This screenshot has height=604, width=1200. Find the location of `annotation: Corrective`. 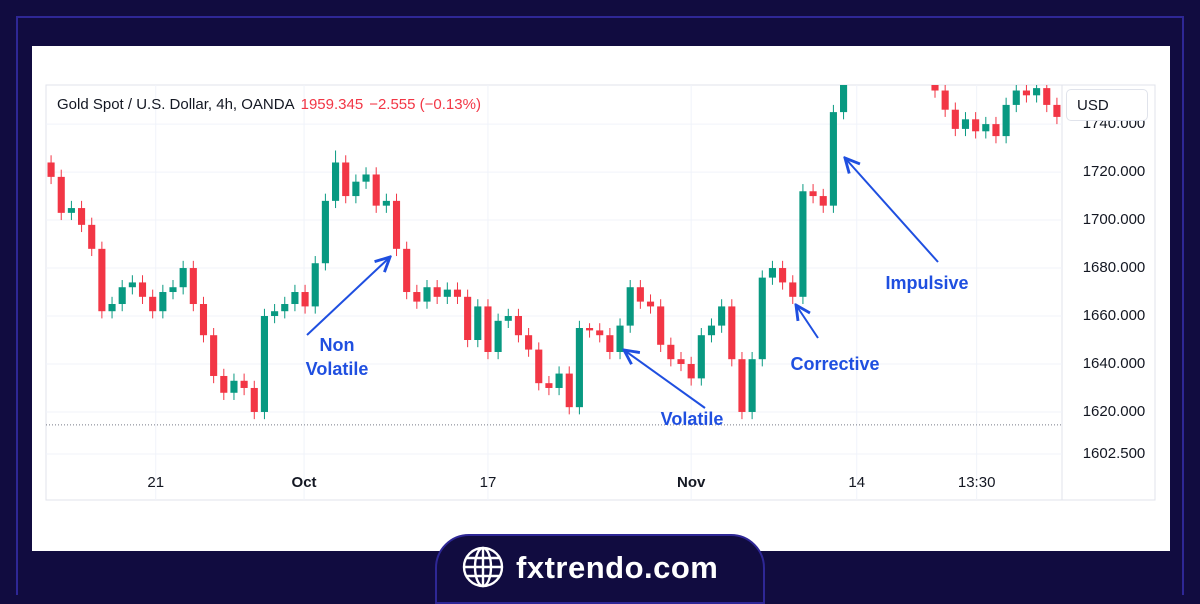

annotation: Corrective is located at coordinates (834, 364).